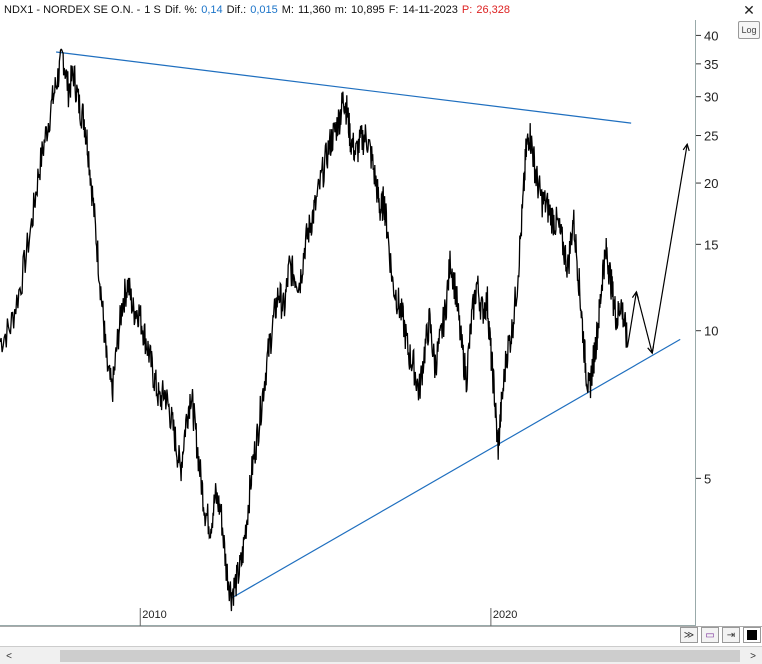  I want to click on date-label: F:, so click(393, 10).